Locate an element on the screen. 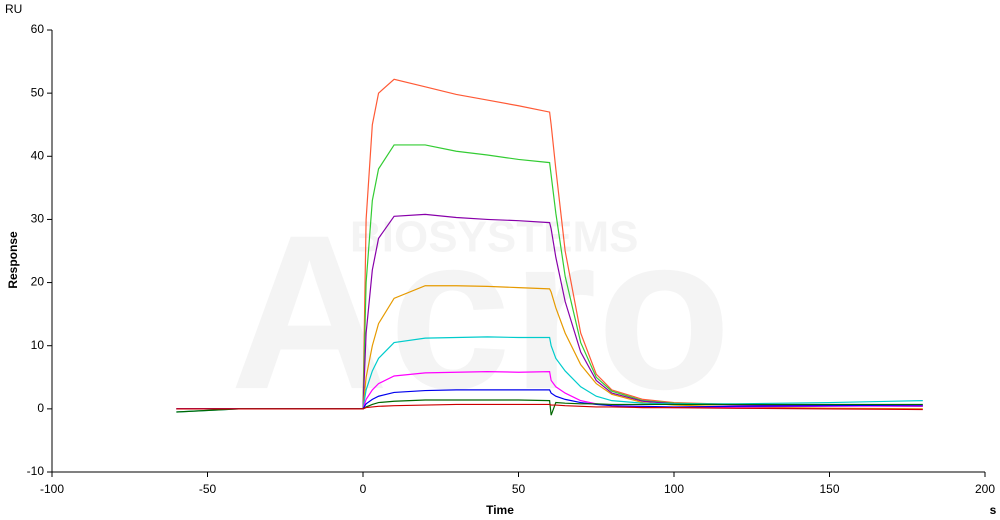 This screenshot has height=520, width=1000. x-tick-label: 100 is located at coordinates (674, 489).